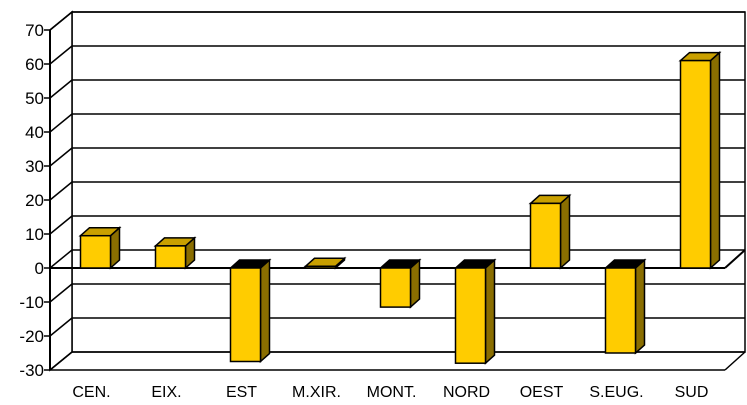 Image resolution: width=747 pixels, height=405 pixels. Describe the element at coordinates (39, 268) in the screenshot. I see `y-tick-label: 0` at that location.